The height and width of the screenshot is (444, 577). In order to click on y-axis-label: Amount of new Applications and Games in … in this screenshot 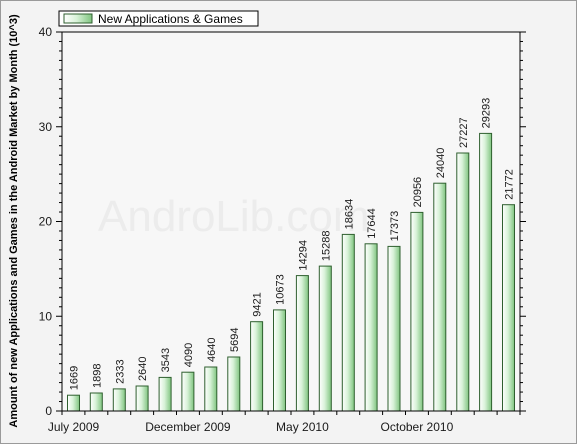, I will do `click(14, 221)`.